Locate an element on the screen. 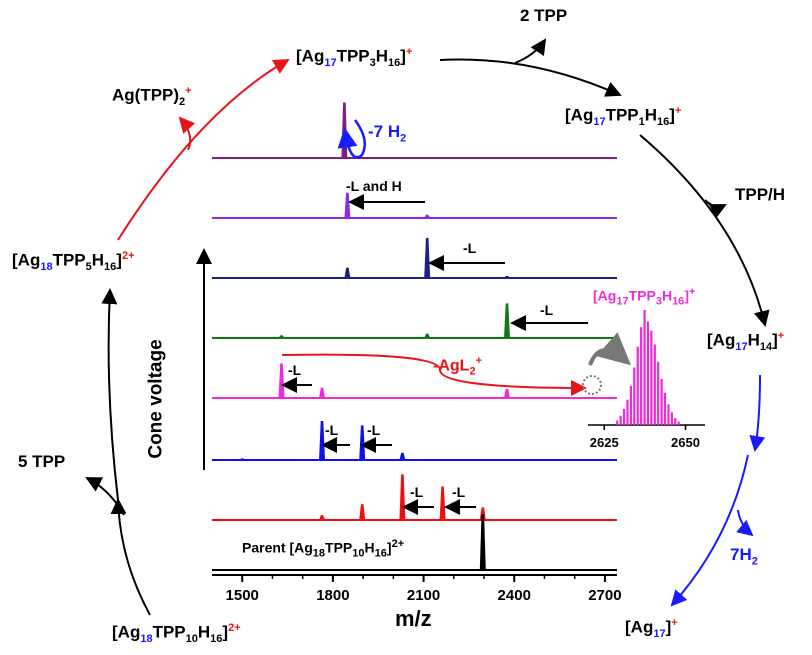 This screenshot has width=812, height=655. annotation-minus-l-5: -L is located at coordinates (295, 370).